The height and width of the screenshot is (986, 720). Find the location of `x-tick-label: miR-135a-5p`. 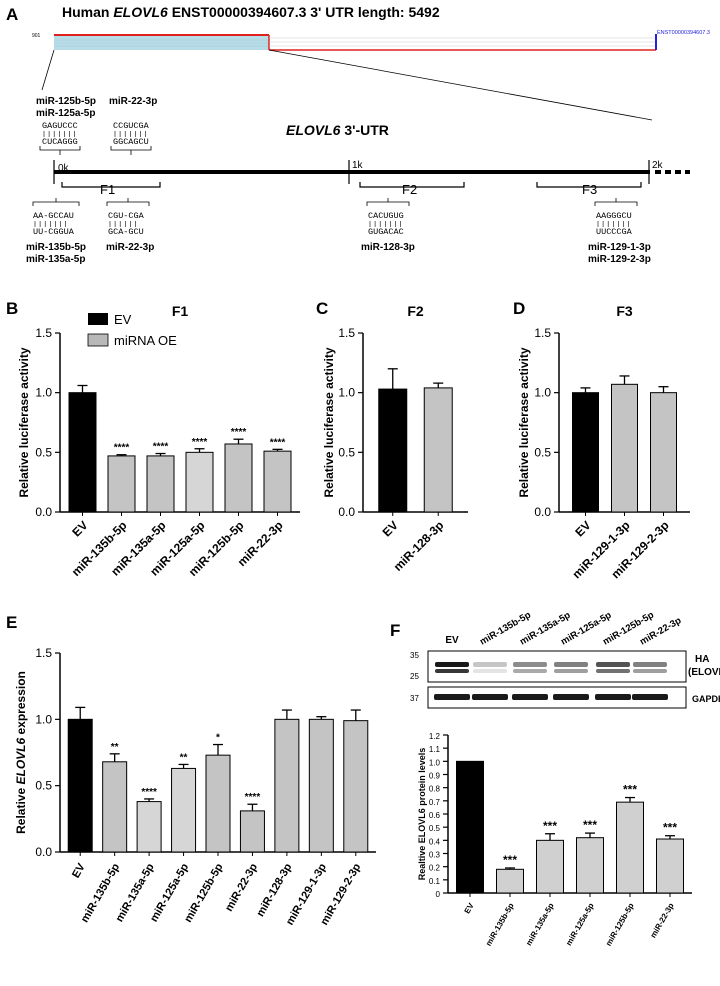

x-tick-label: miR-135a-5p is located at coordinates (540, 924).